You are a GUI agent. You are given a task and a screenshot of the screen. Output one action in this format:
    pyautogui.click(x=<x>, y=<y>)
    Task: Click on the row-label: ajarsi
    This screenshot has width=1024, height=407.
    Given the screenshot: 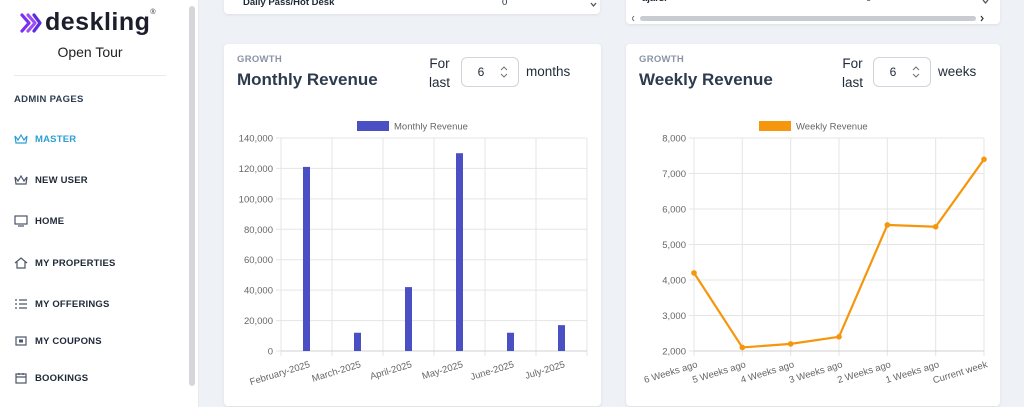 What is the action you would take?
    pyautogui.click(x=654, y=2)
    